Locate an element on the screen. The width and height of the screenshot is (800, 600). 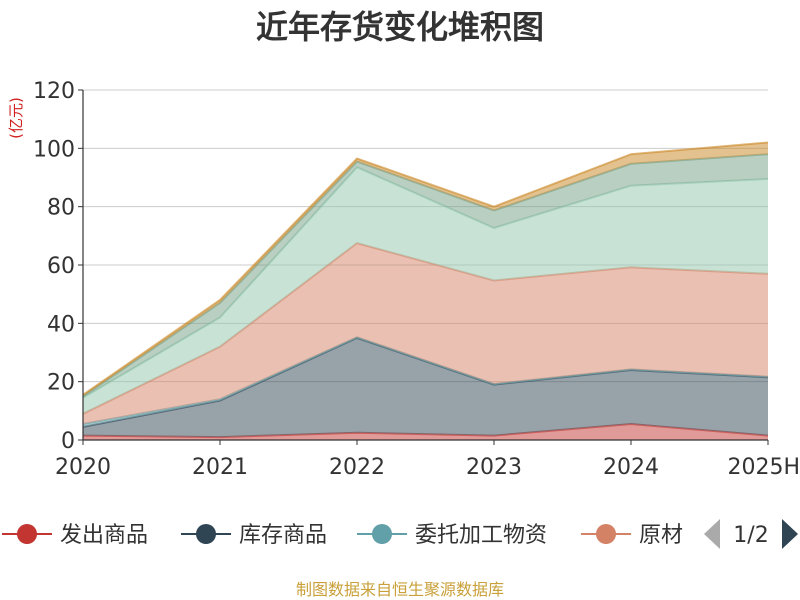
y-tick-label: 40 is located at coordinates (61, 324).